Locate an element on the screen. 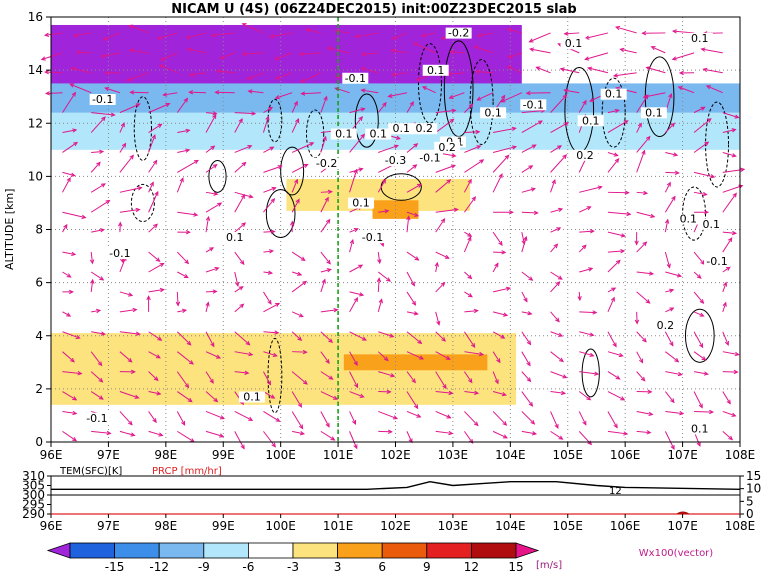 The width and height of the screenshot is (767, 575). colorbar-left-triangle is located at coordinates (58, 550).